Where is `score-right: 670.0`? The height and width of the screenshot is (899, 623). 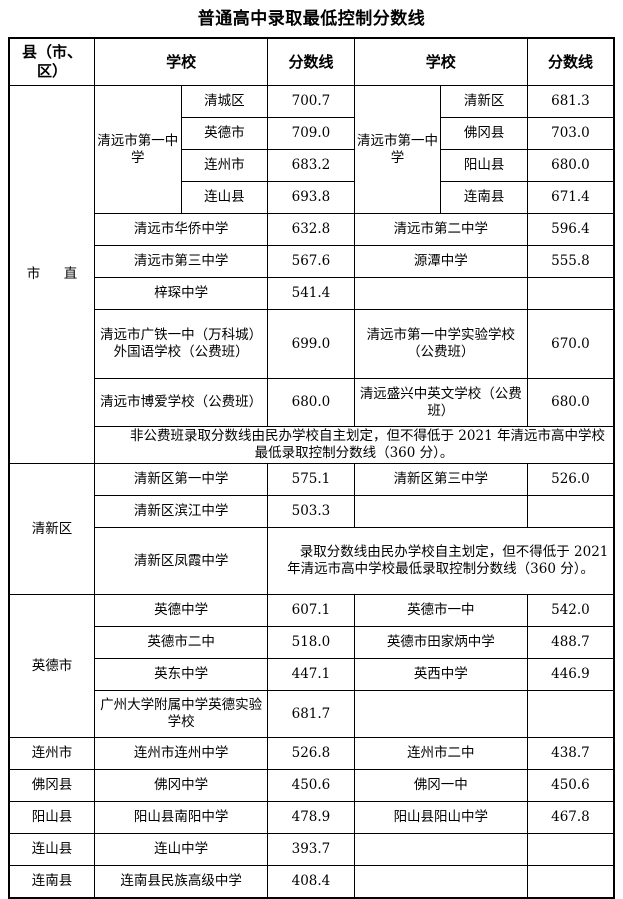
score-right: 670.0 is located at coordinates (570, 344).